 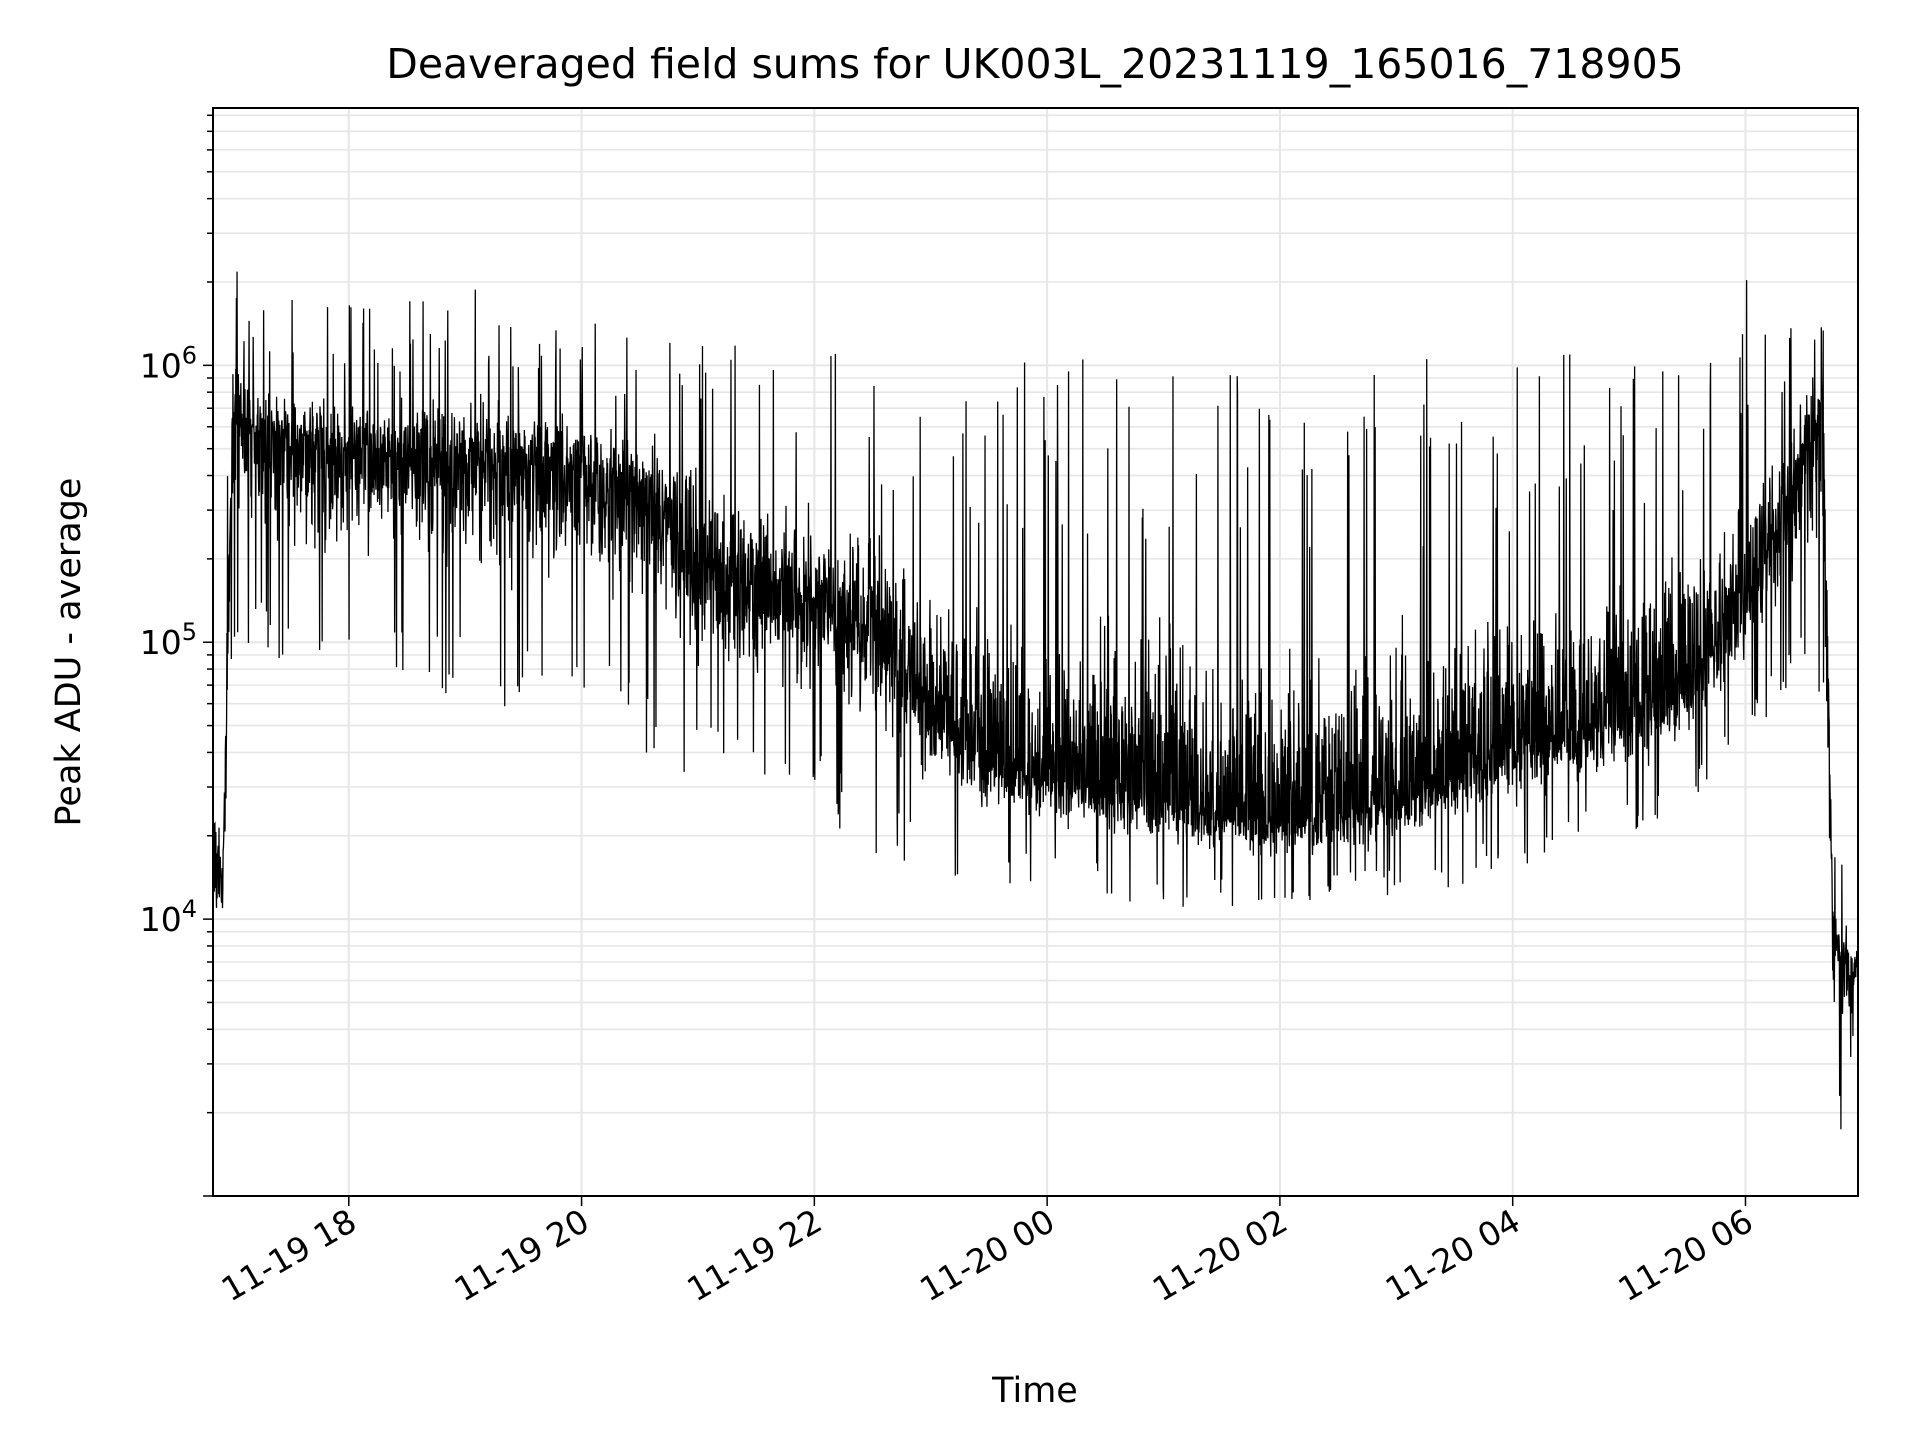 What do you see at coordinates (289, 1255) in the screenshot?
I see `x-tick-label: 11-19 18` at bounding box center [289, 1255].